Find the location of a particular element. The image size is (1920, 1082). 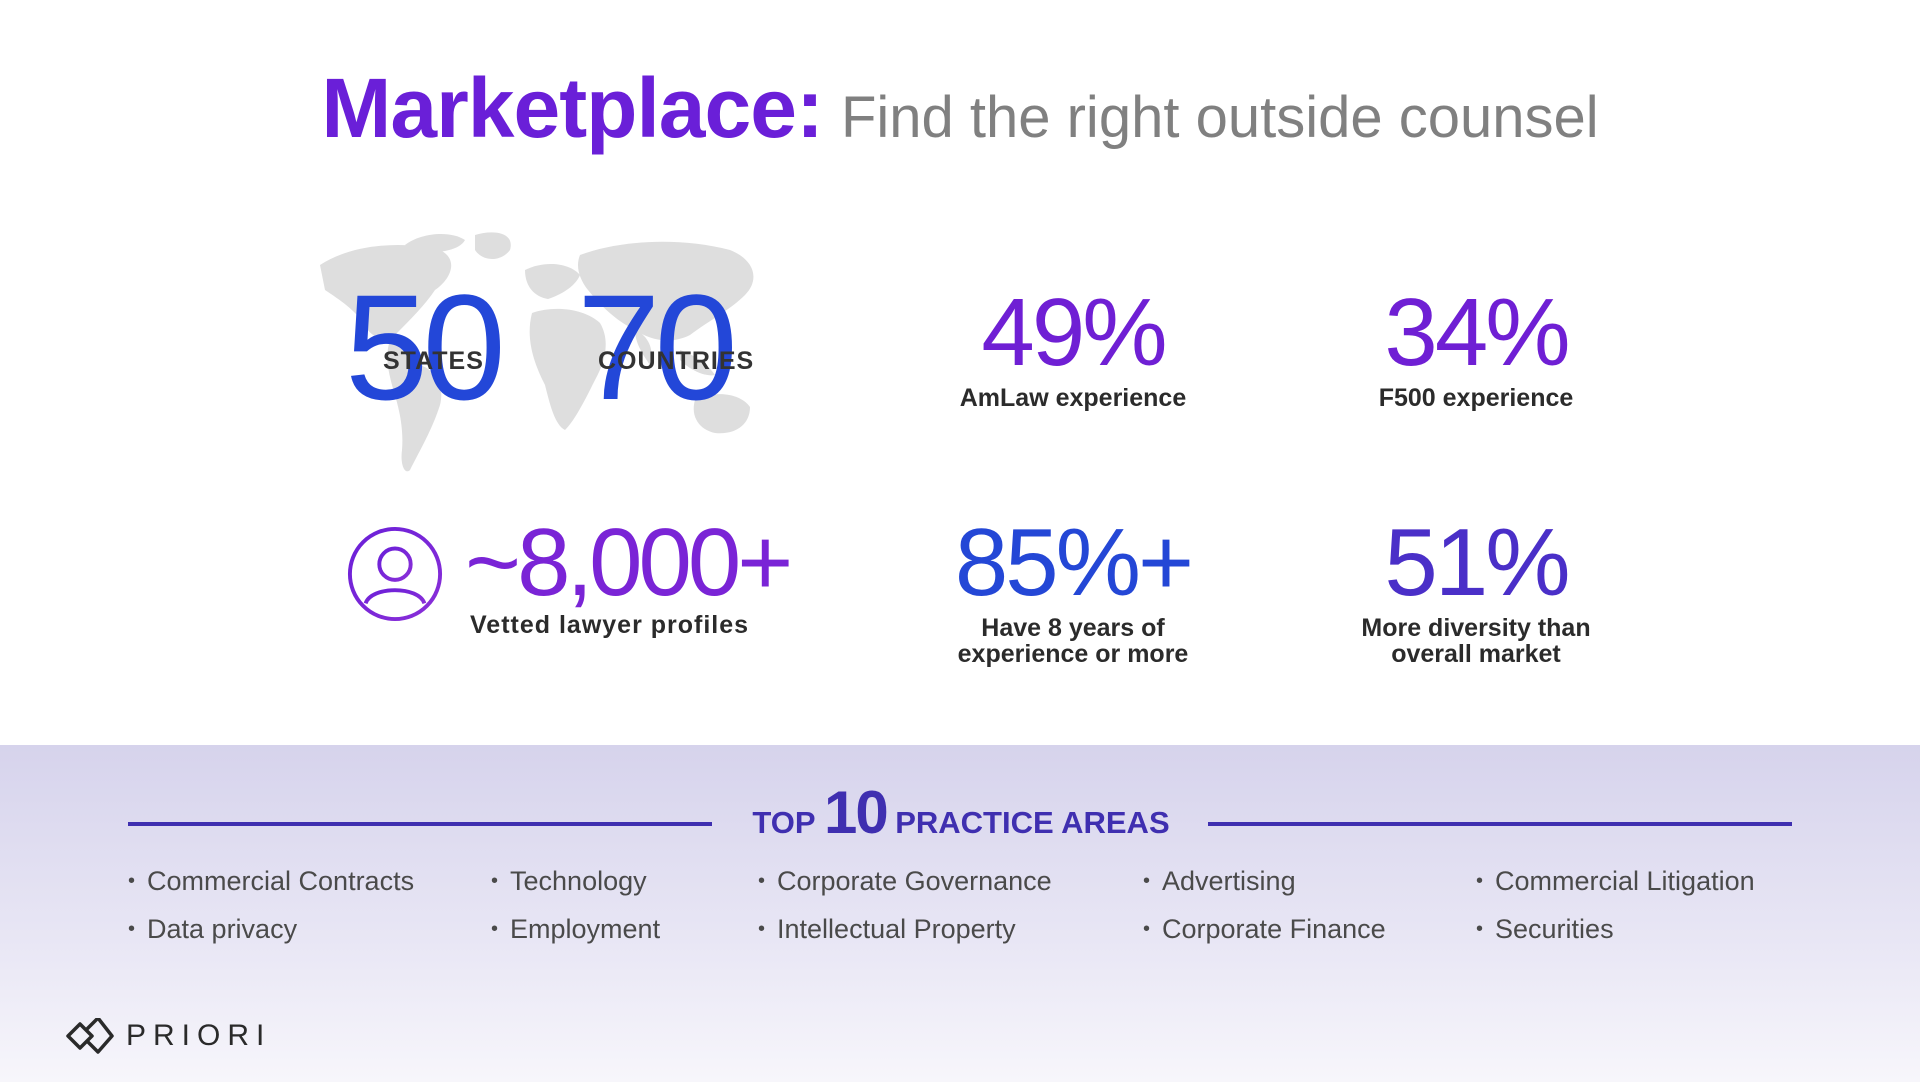

stat-experience: 85%+ Have 8 years of experience or more is located at coordinates (1073, 591).